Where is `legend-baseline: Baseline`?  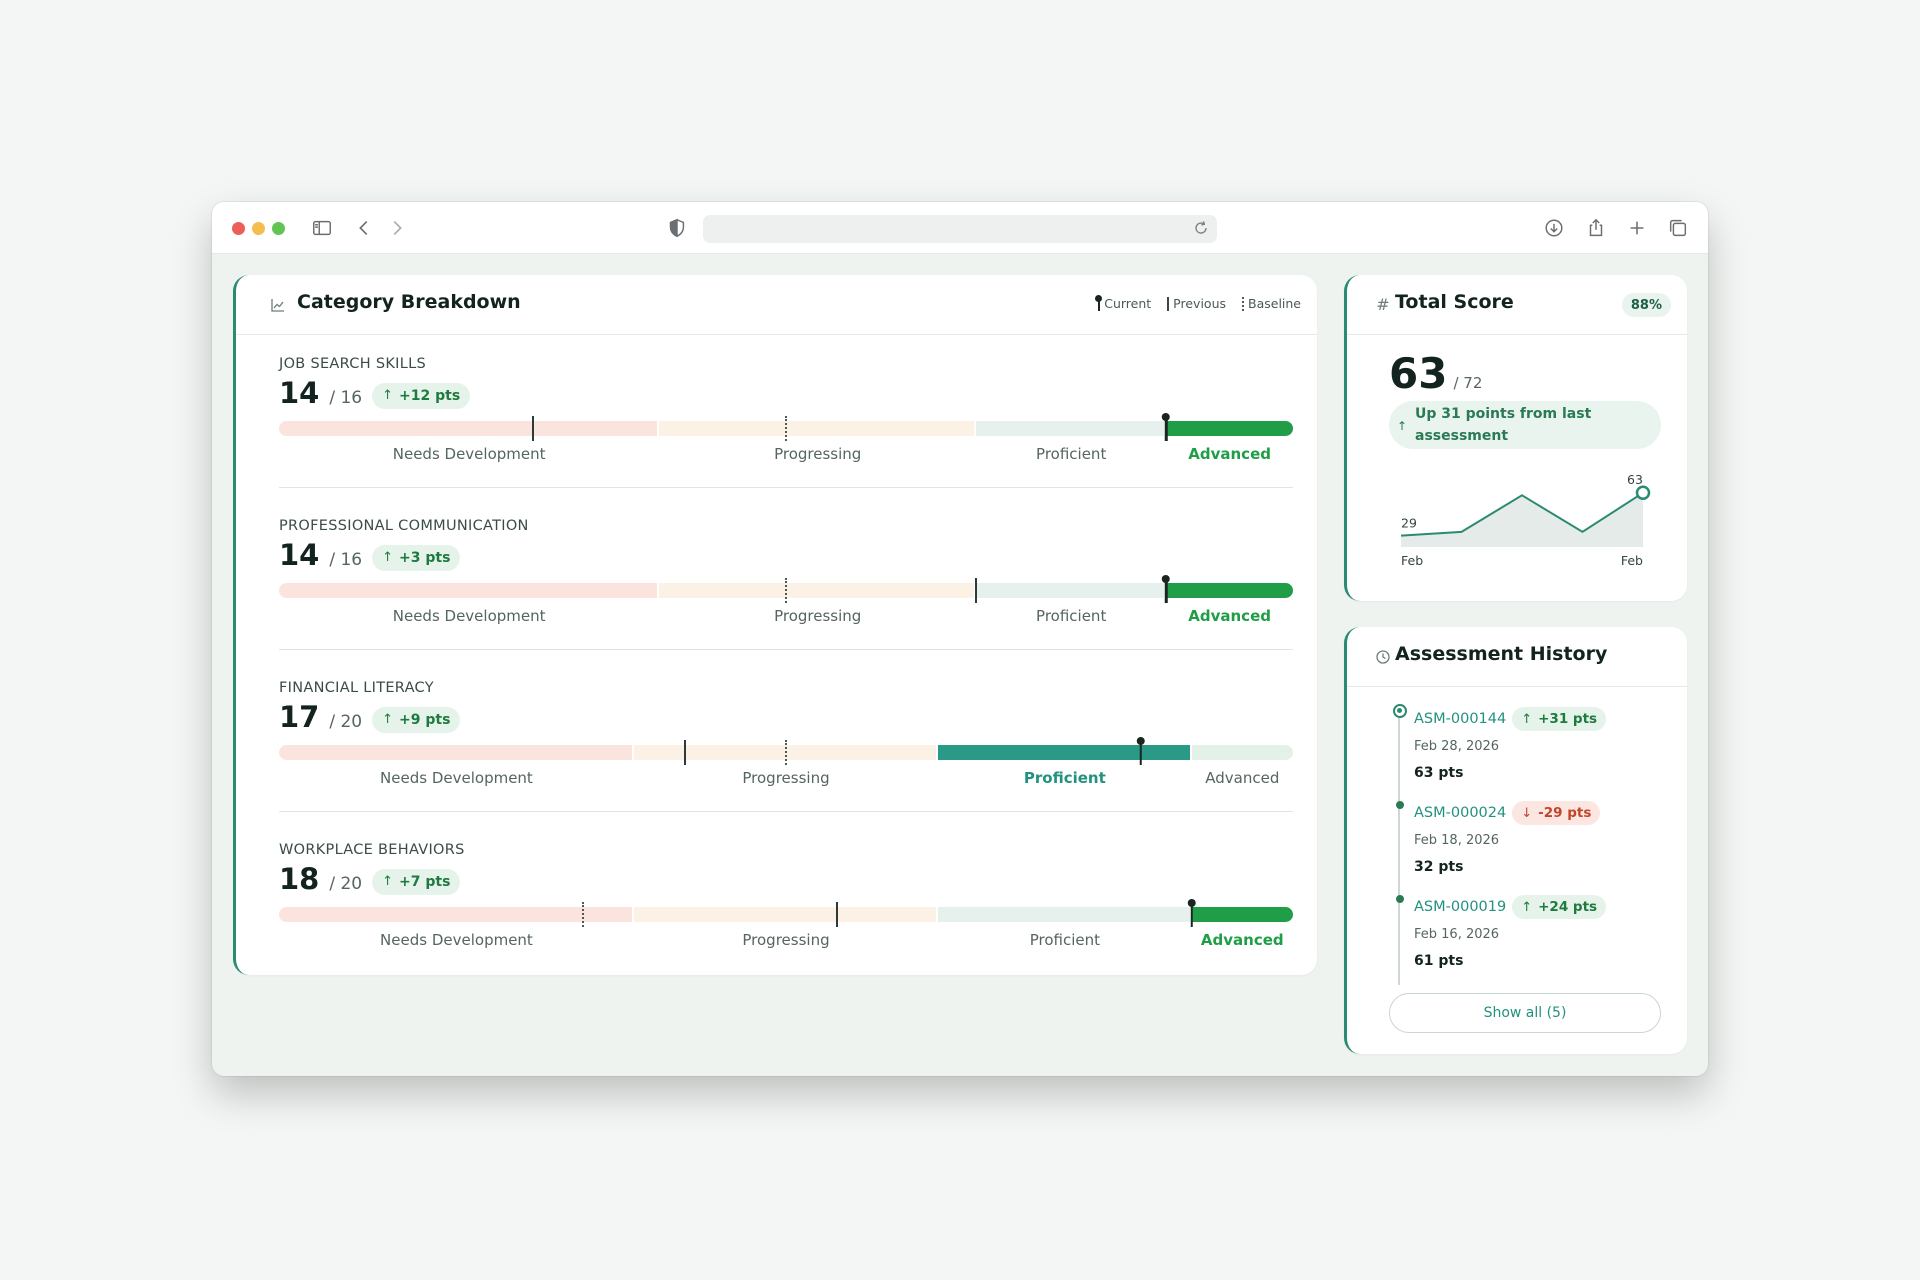
legend-baseline: Baseline is located at coordinates (1271, 303).